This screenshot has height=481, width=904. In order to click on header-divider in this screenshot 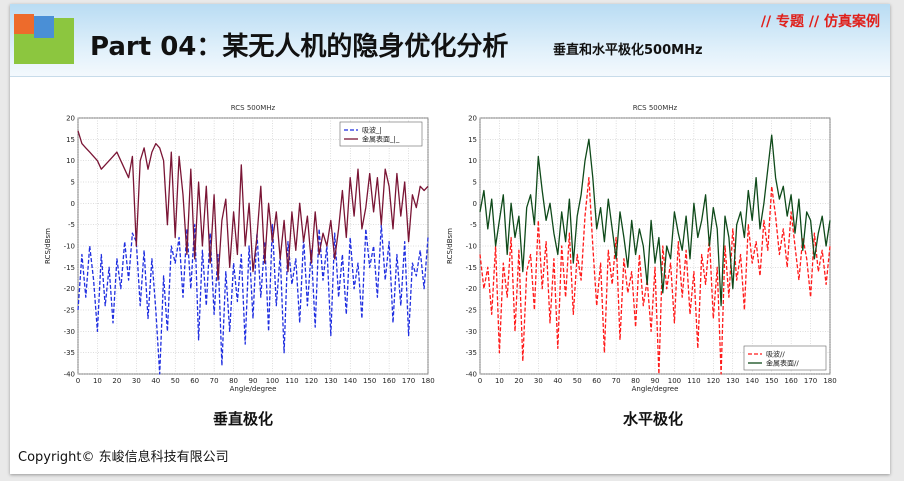, I will do `click(450, 76)`.